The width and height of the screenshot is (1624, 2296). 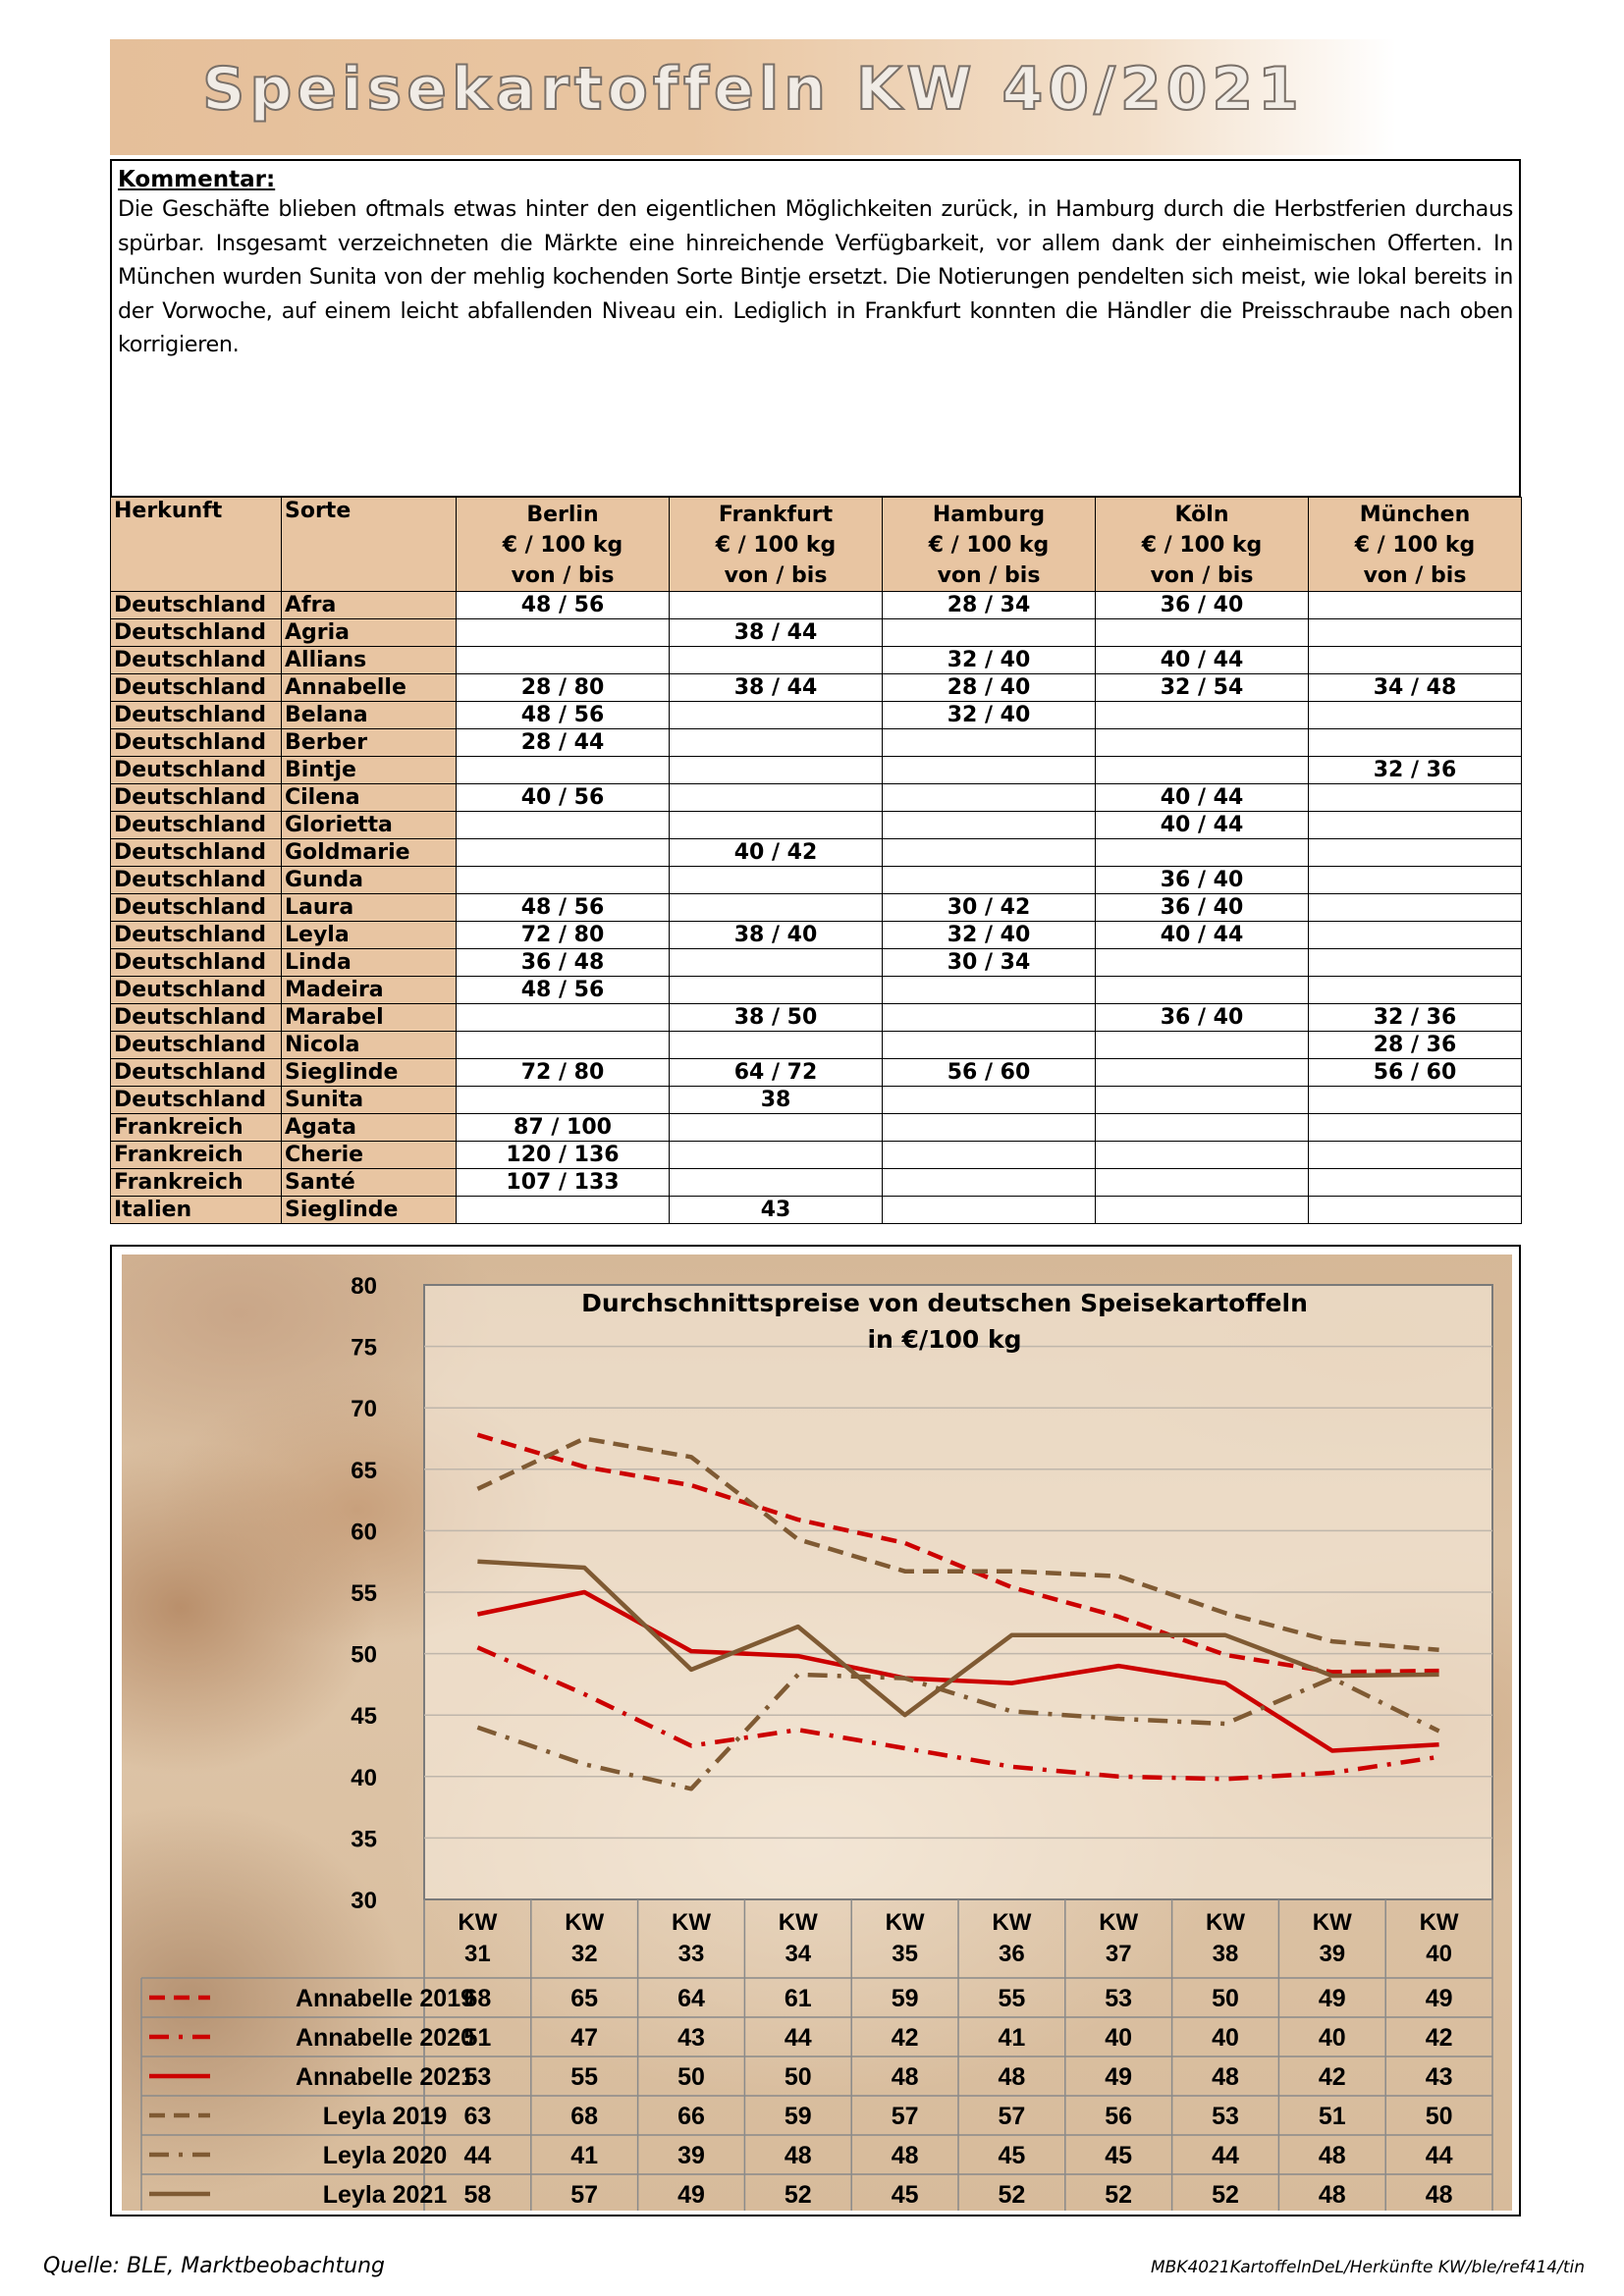 I want to click on table-row: Deutschland Berber 28 / 44, so click(x=816, y=742).